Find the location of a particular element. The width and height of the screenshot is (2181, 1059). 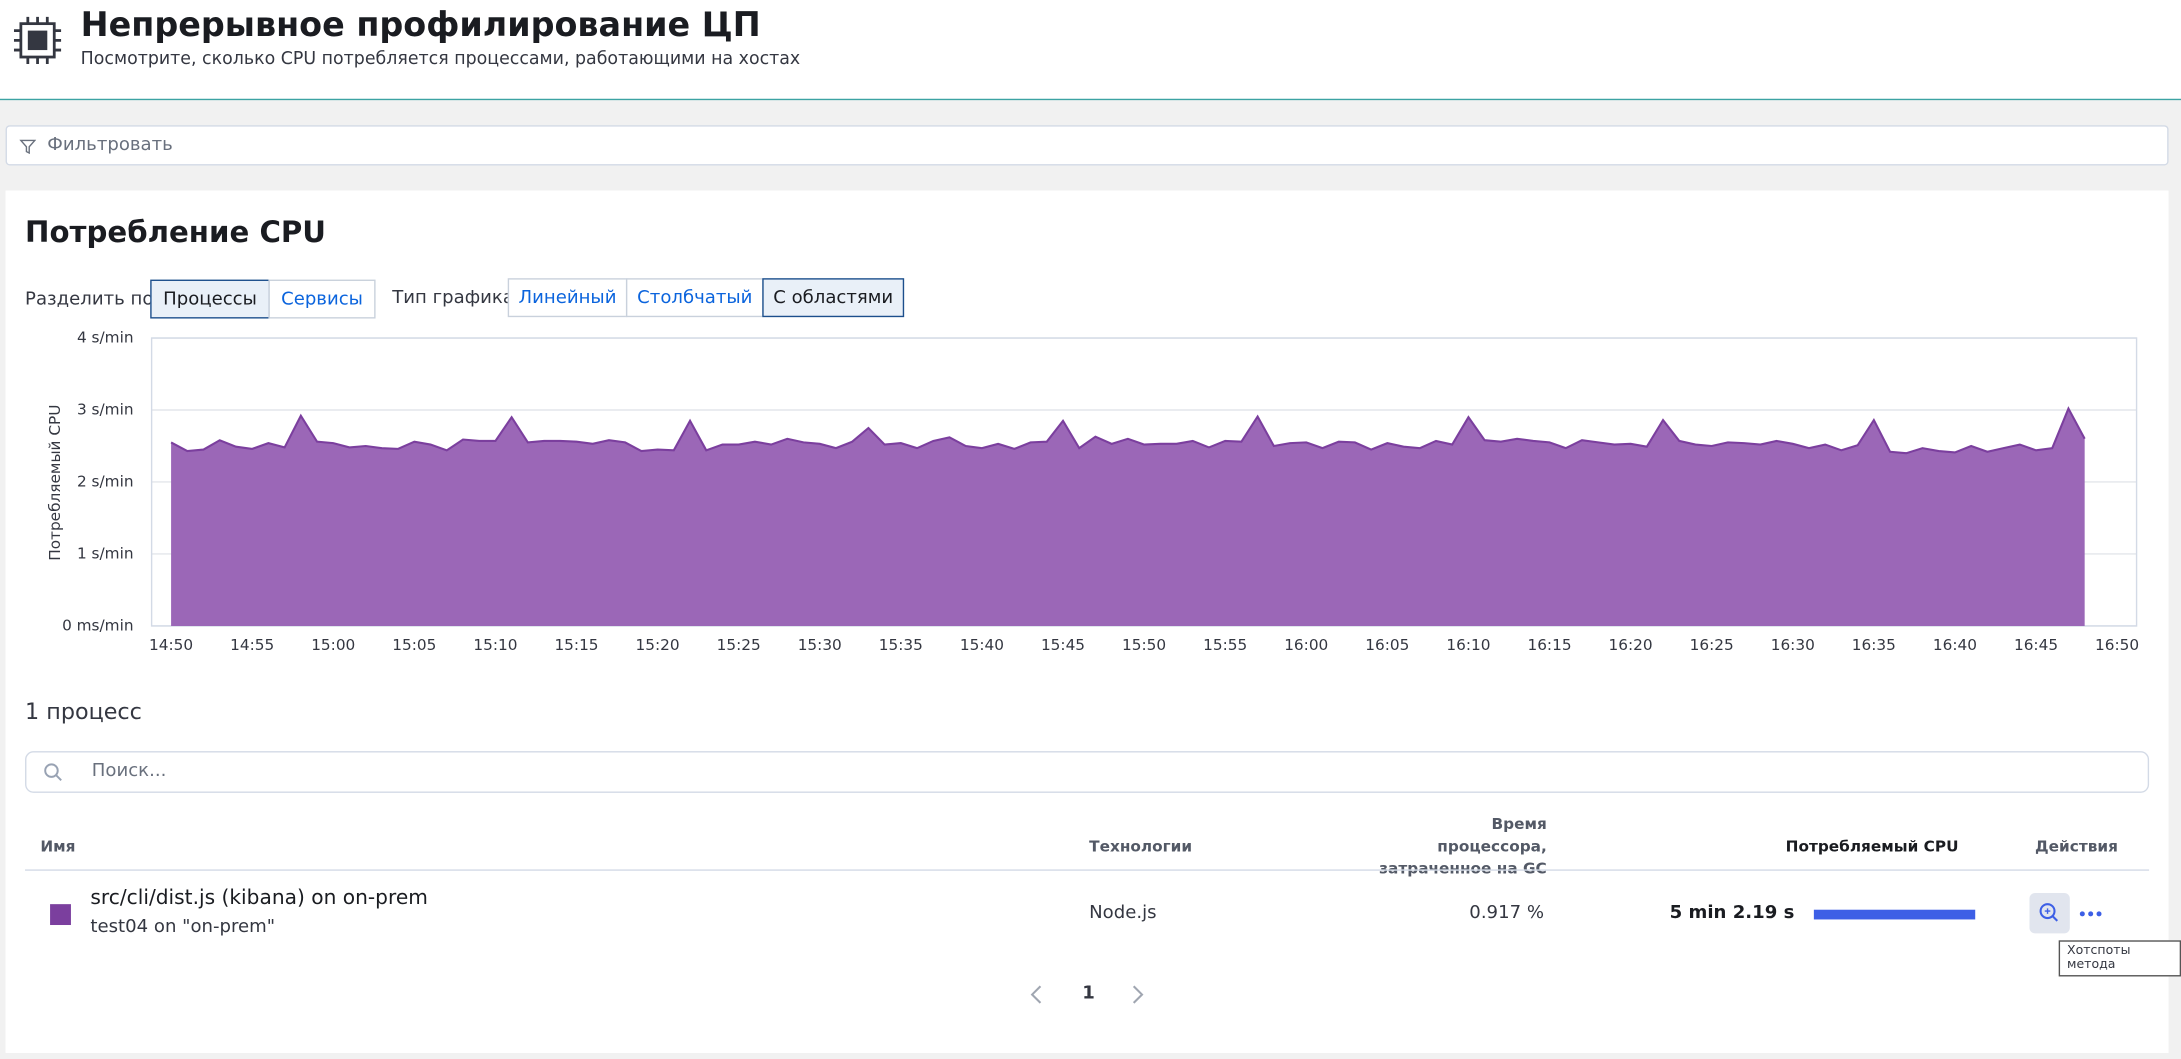

zoom-icon is located at coordinates (2049, 912).